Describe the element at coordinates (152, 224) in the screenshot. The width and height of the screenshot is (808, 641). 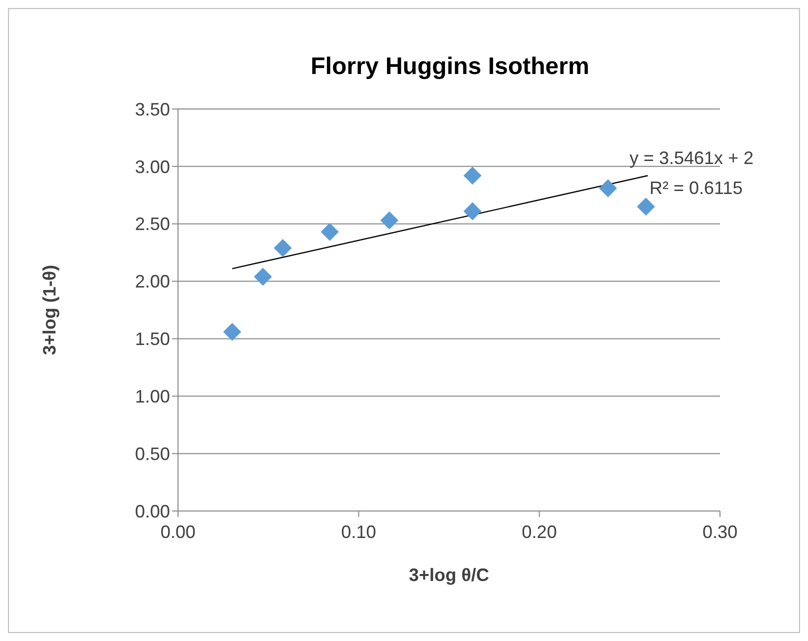
I see `y-tick-label: 2.50` at that location.